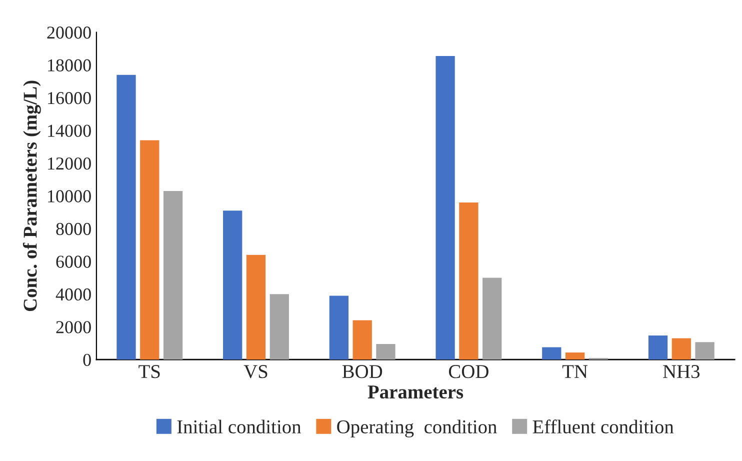  What do you see at coordinates (69, 196) in the screenshot?
I see `y-tick-label: 10000` at bounding box center [69, 196].